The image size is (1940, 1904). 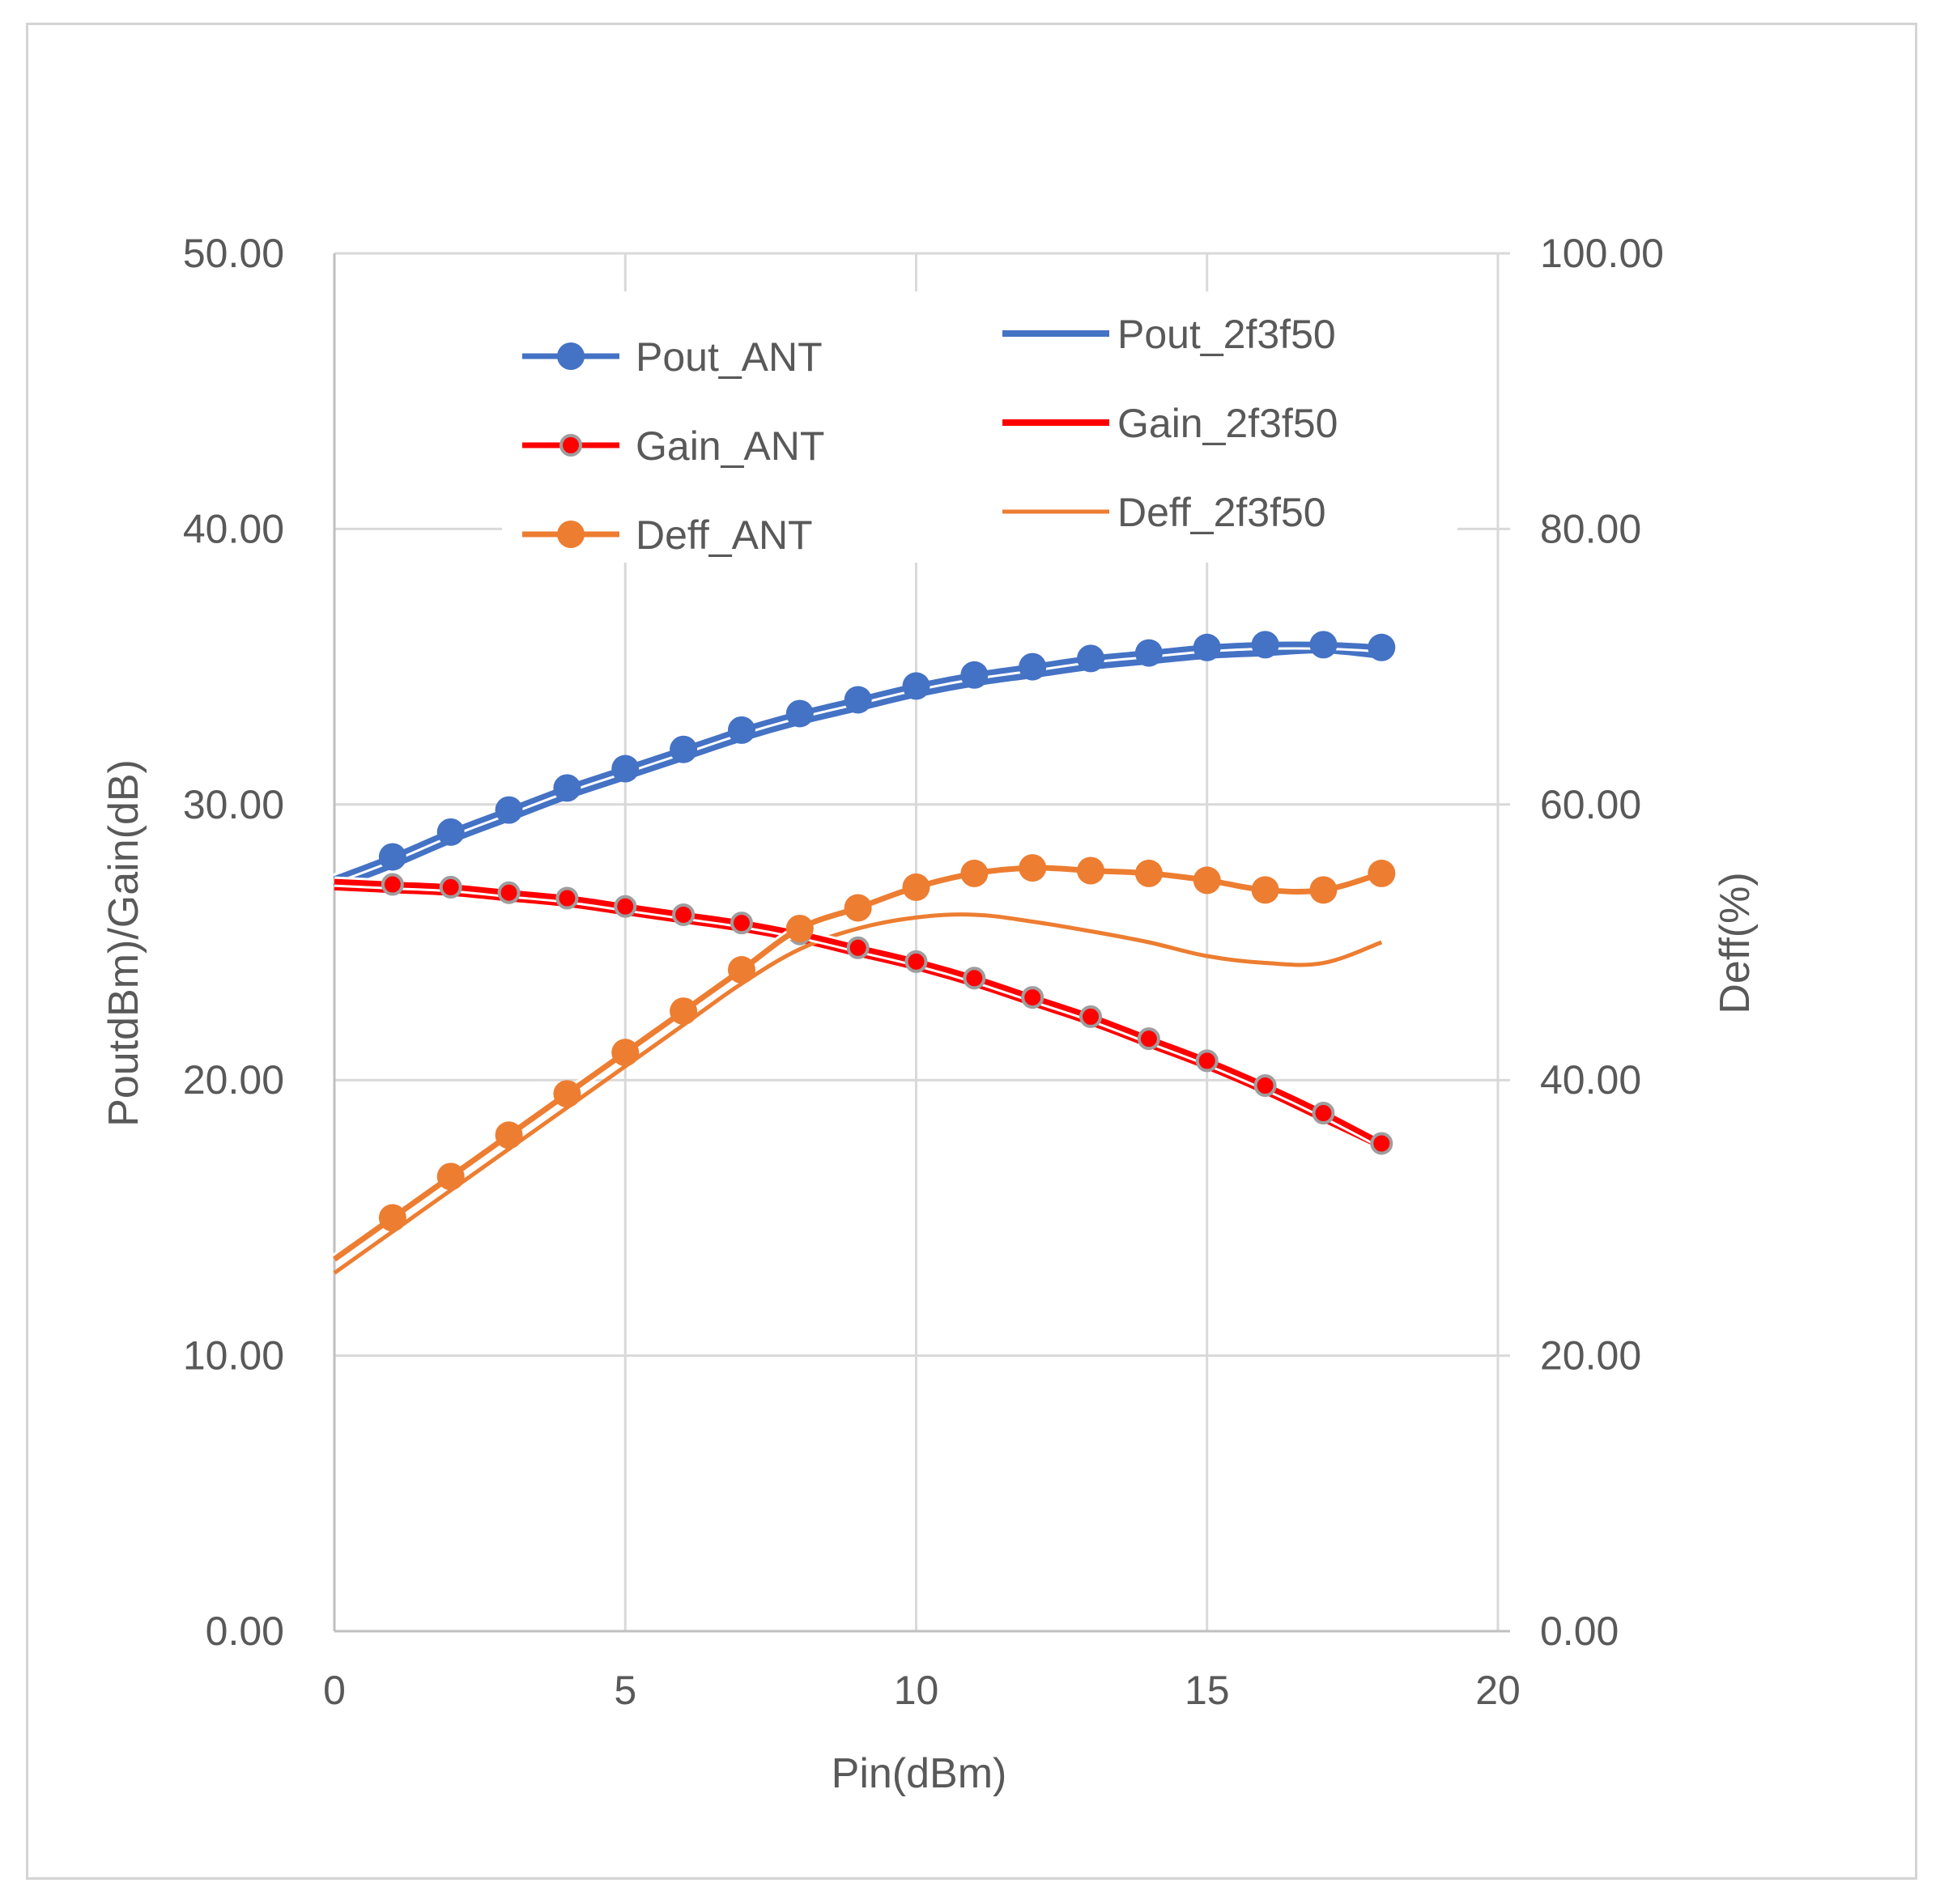 I want to click on legend-label: Gain_2f3f50, so click(x=1227, y=423).